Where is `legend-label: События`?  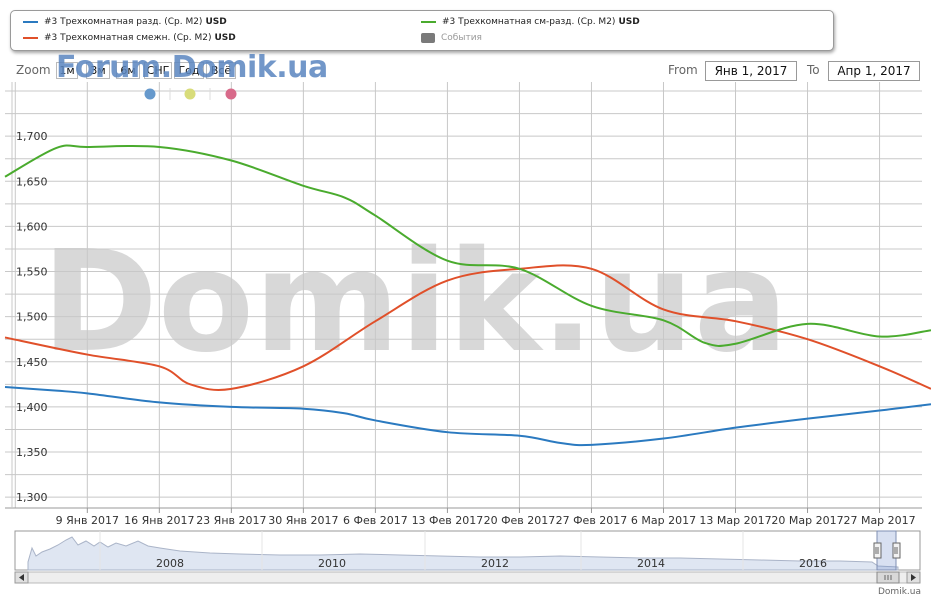
legend-label: События is located at coordinates (461, 38).